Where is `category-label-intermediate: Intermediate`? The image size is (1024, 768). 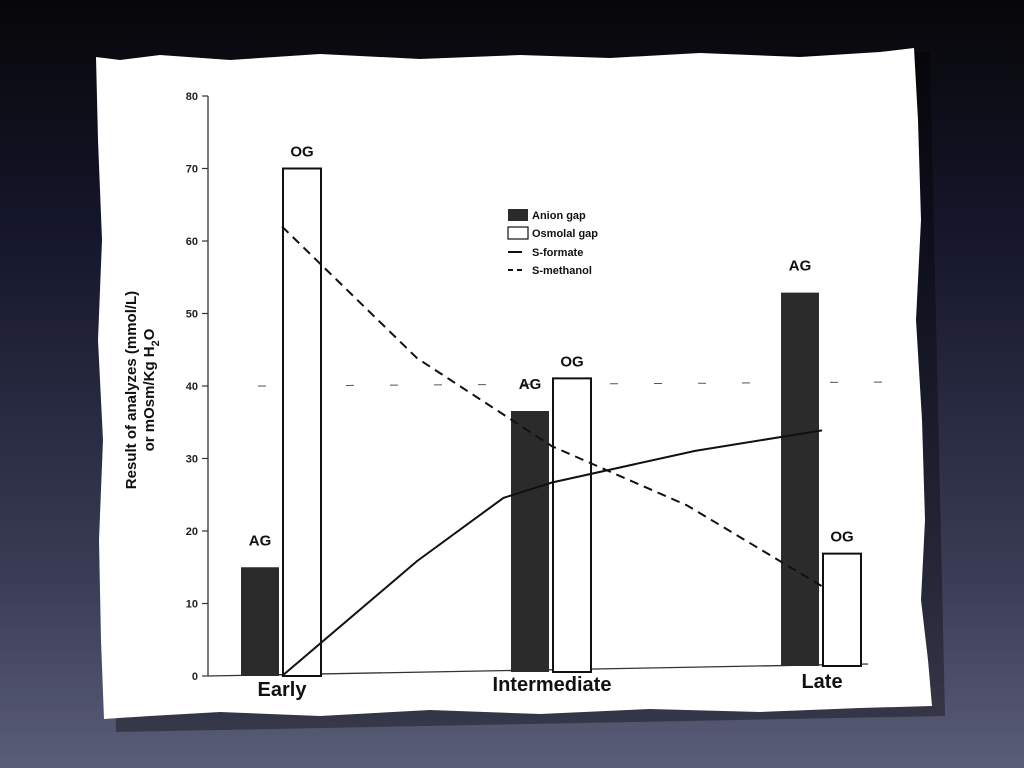 category-label-intermediate: Intermediate is located at coordinates (552, 685).